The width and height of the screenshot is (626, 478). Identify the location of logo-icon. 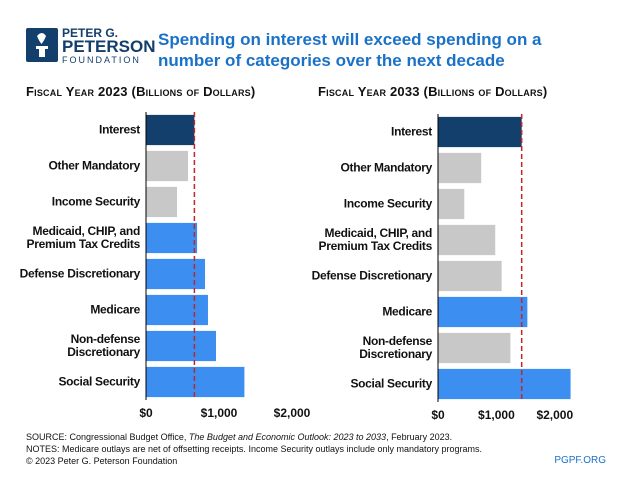
(42, 45).